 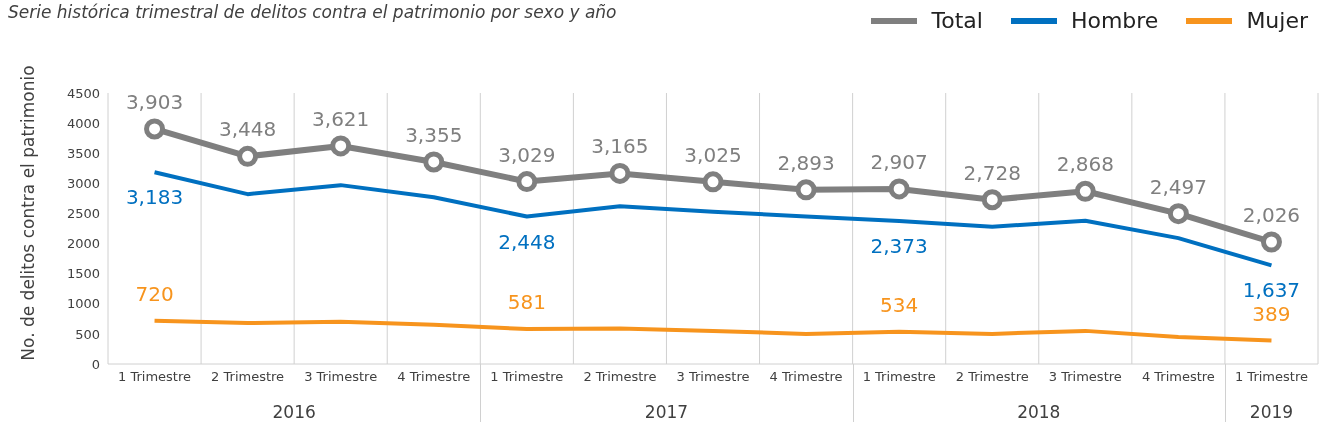 What do you see at coordinates (83, 274) in the screenshot?
I see `y-tick-label: 1500` at bounding box center [83, 274].